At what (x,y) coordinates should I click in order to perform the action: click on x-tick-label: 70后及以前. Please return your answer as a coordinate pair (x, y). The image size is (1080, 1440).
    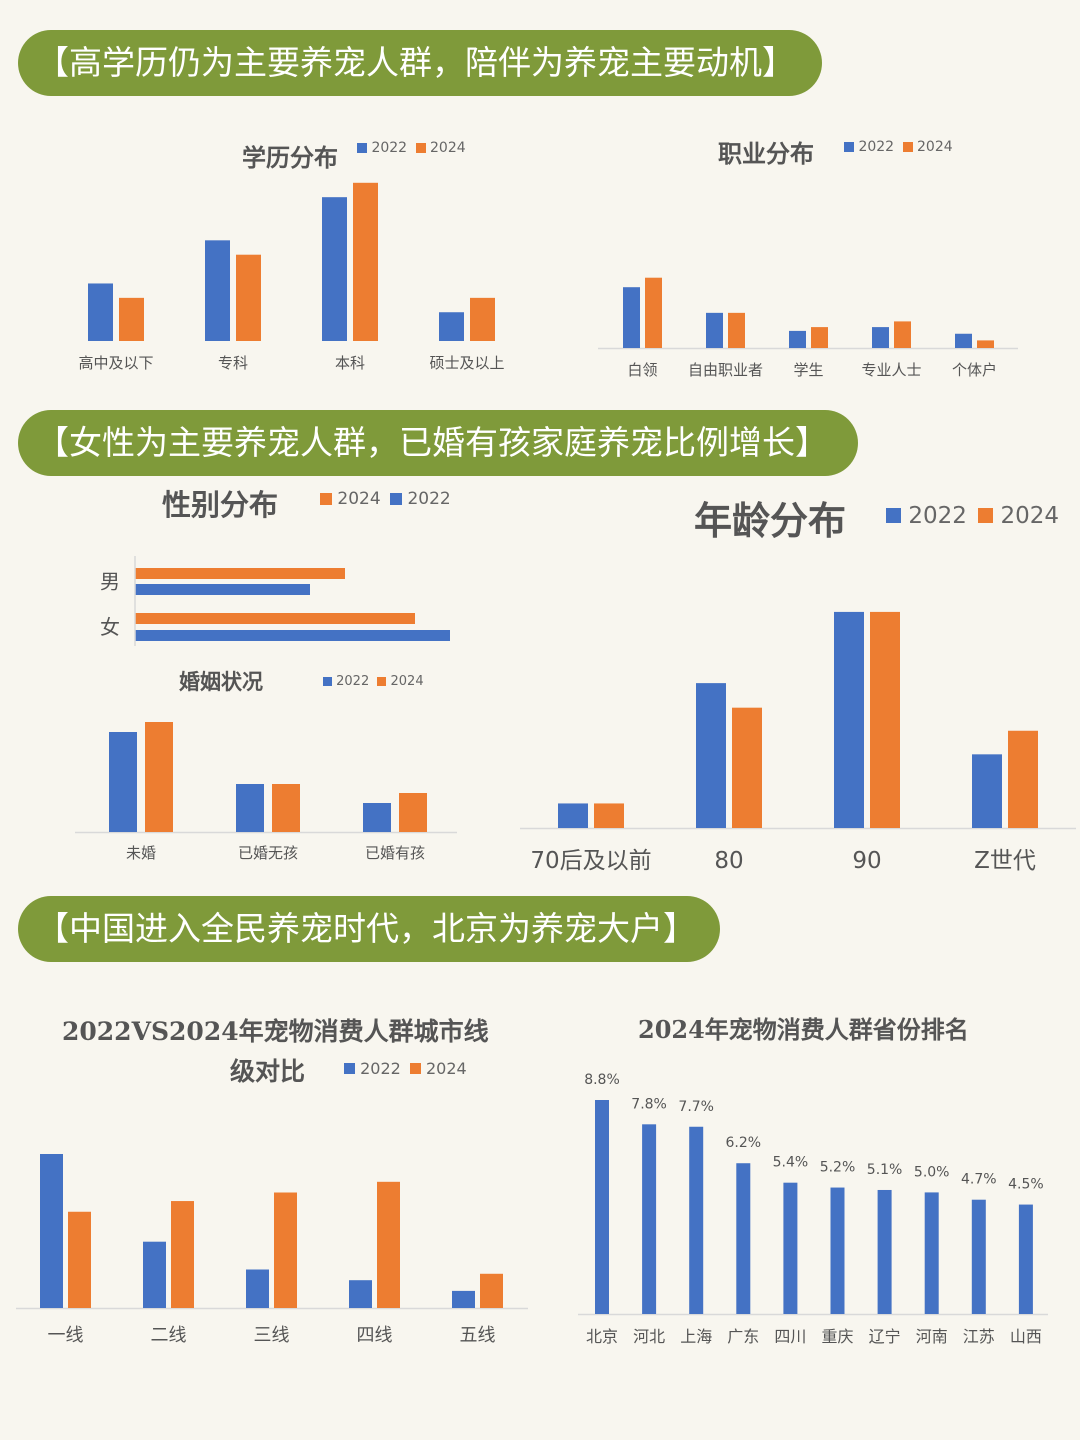
    Looking at the image, I should click on (590, 861).